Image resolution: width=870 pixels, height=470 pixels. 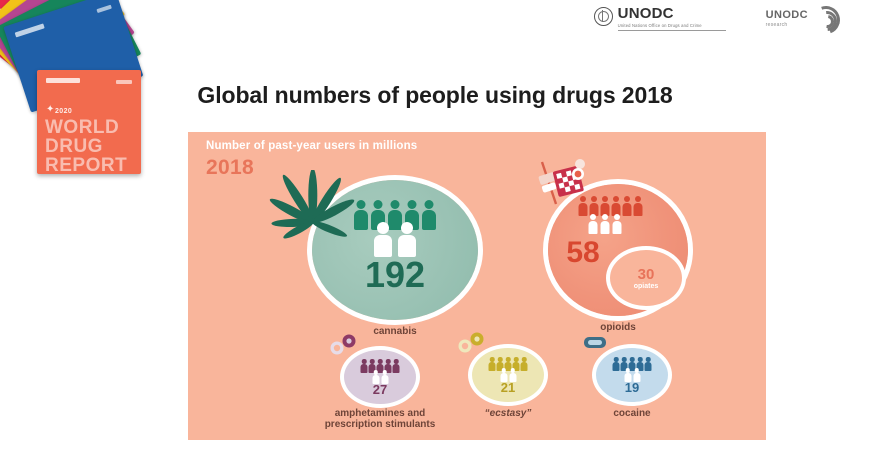 I want to click on amphetamines-value: 27, so click(x=380, y=389).